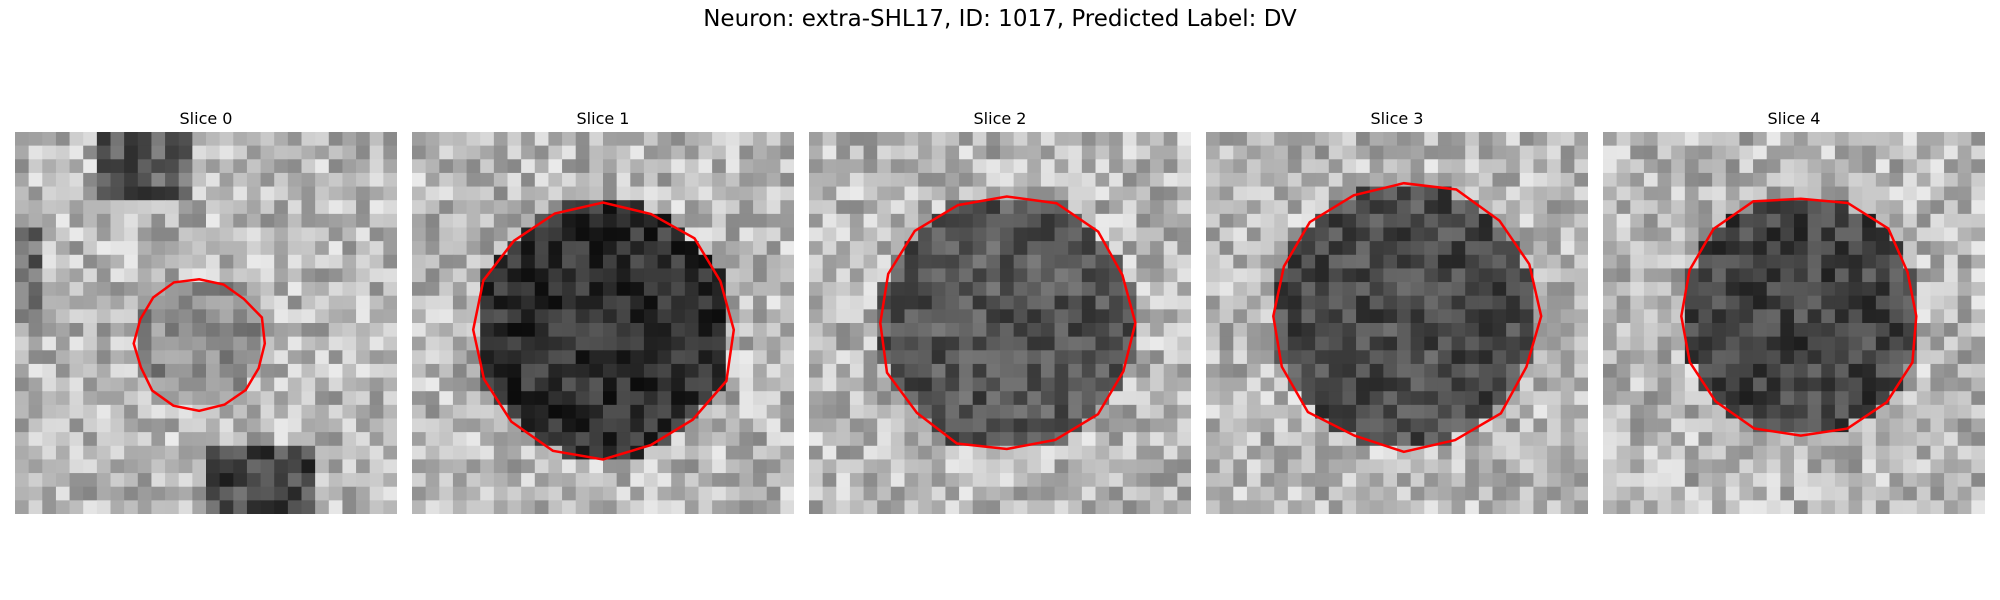 The width and height of the screenshot is (2000, 600). I want to click on slice-title-1: Slice 1, so click(603, 118).